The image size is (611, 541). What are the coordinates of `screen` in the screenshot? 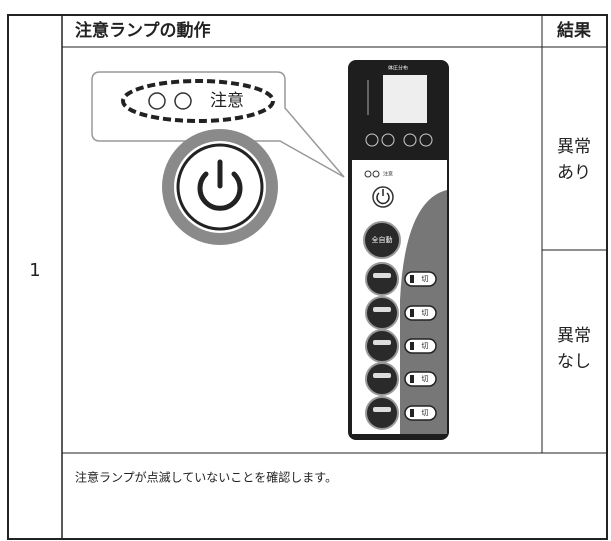 It's located at (405, 99).